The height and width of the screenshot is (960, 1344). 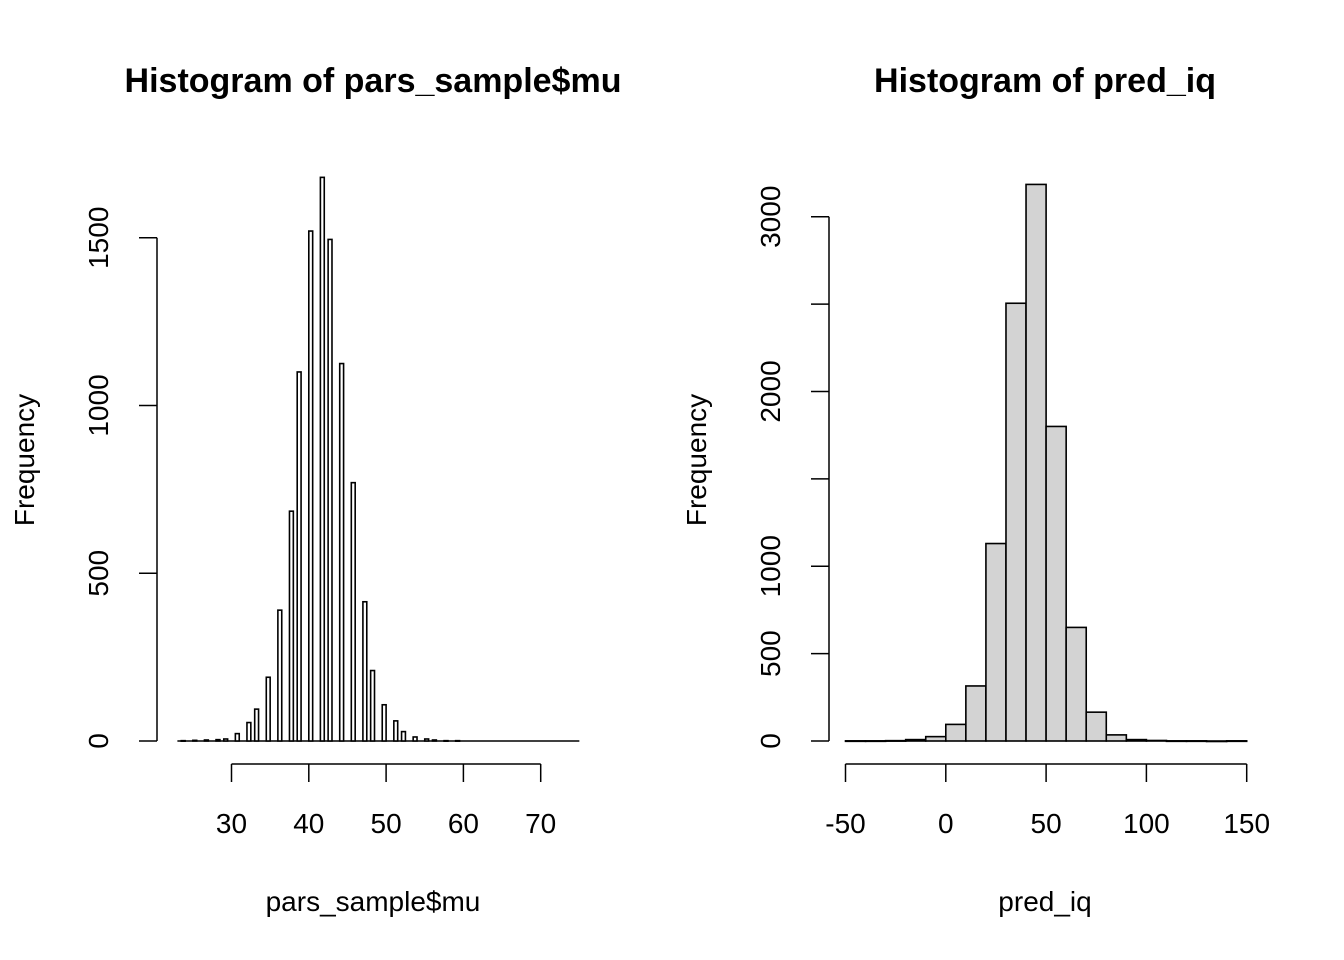 I want to click on iq-chart-title: Histogram of pred_iq, so click(x=1045, y=81).